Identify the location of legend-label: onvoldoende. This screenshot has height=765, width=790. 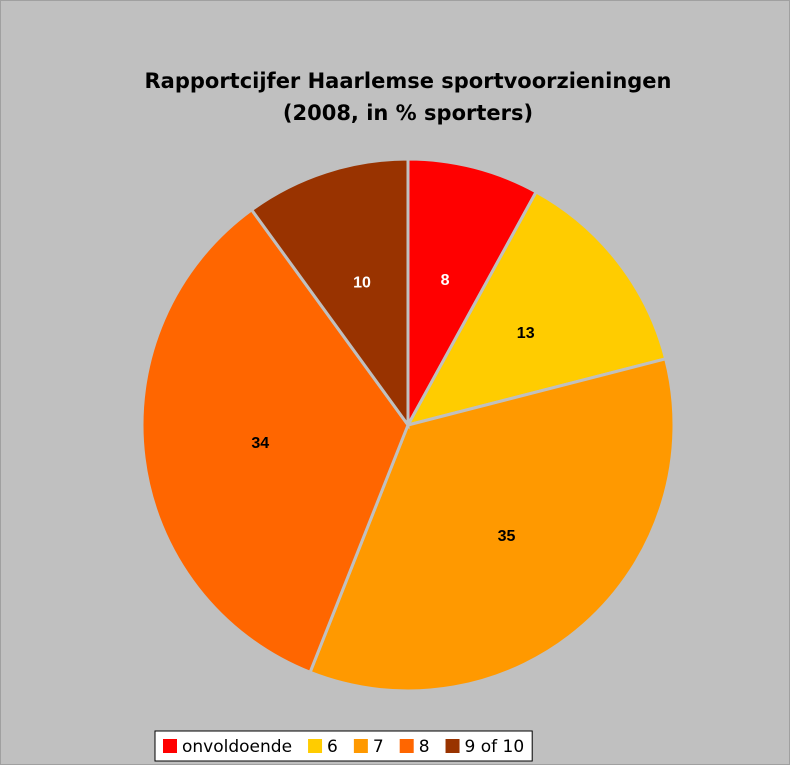
(237, 747).